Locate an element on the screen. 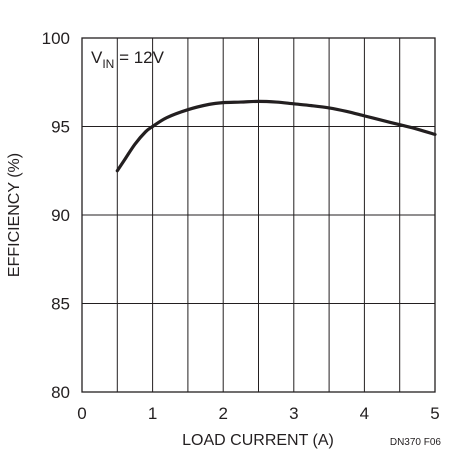 This screenshot has width=455, height=462. x-tick-label: 4 is located at coordinates (364, 413).